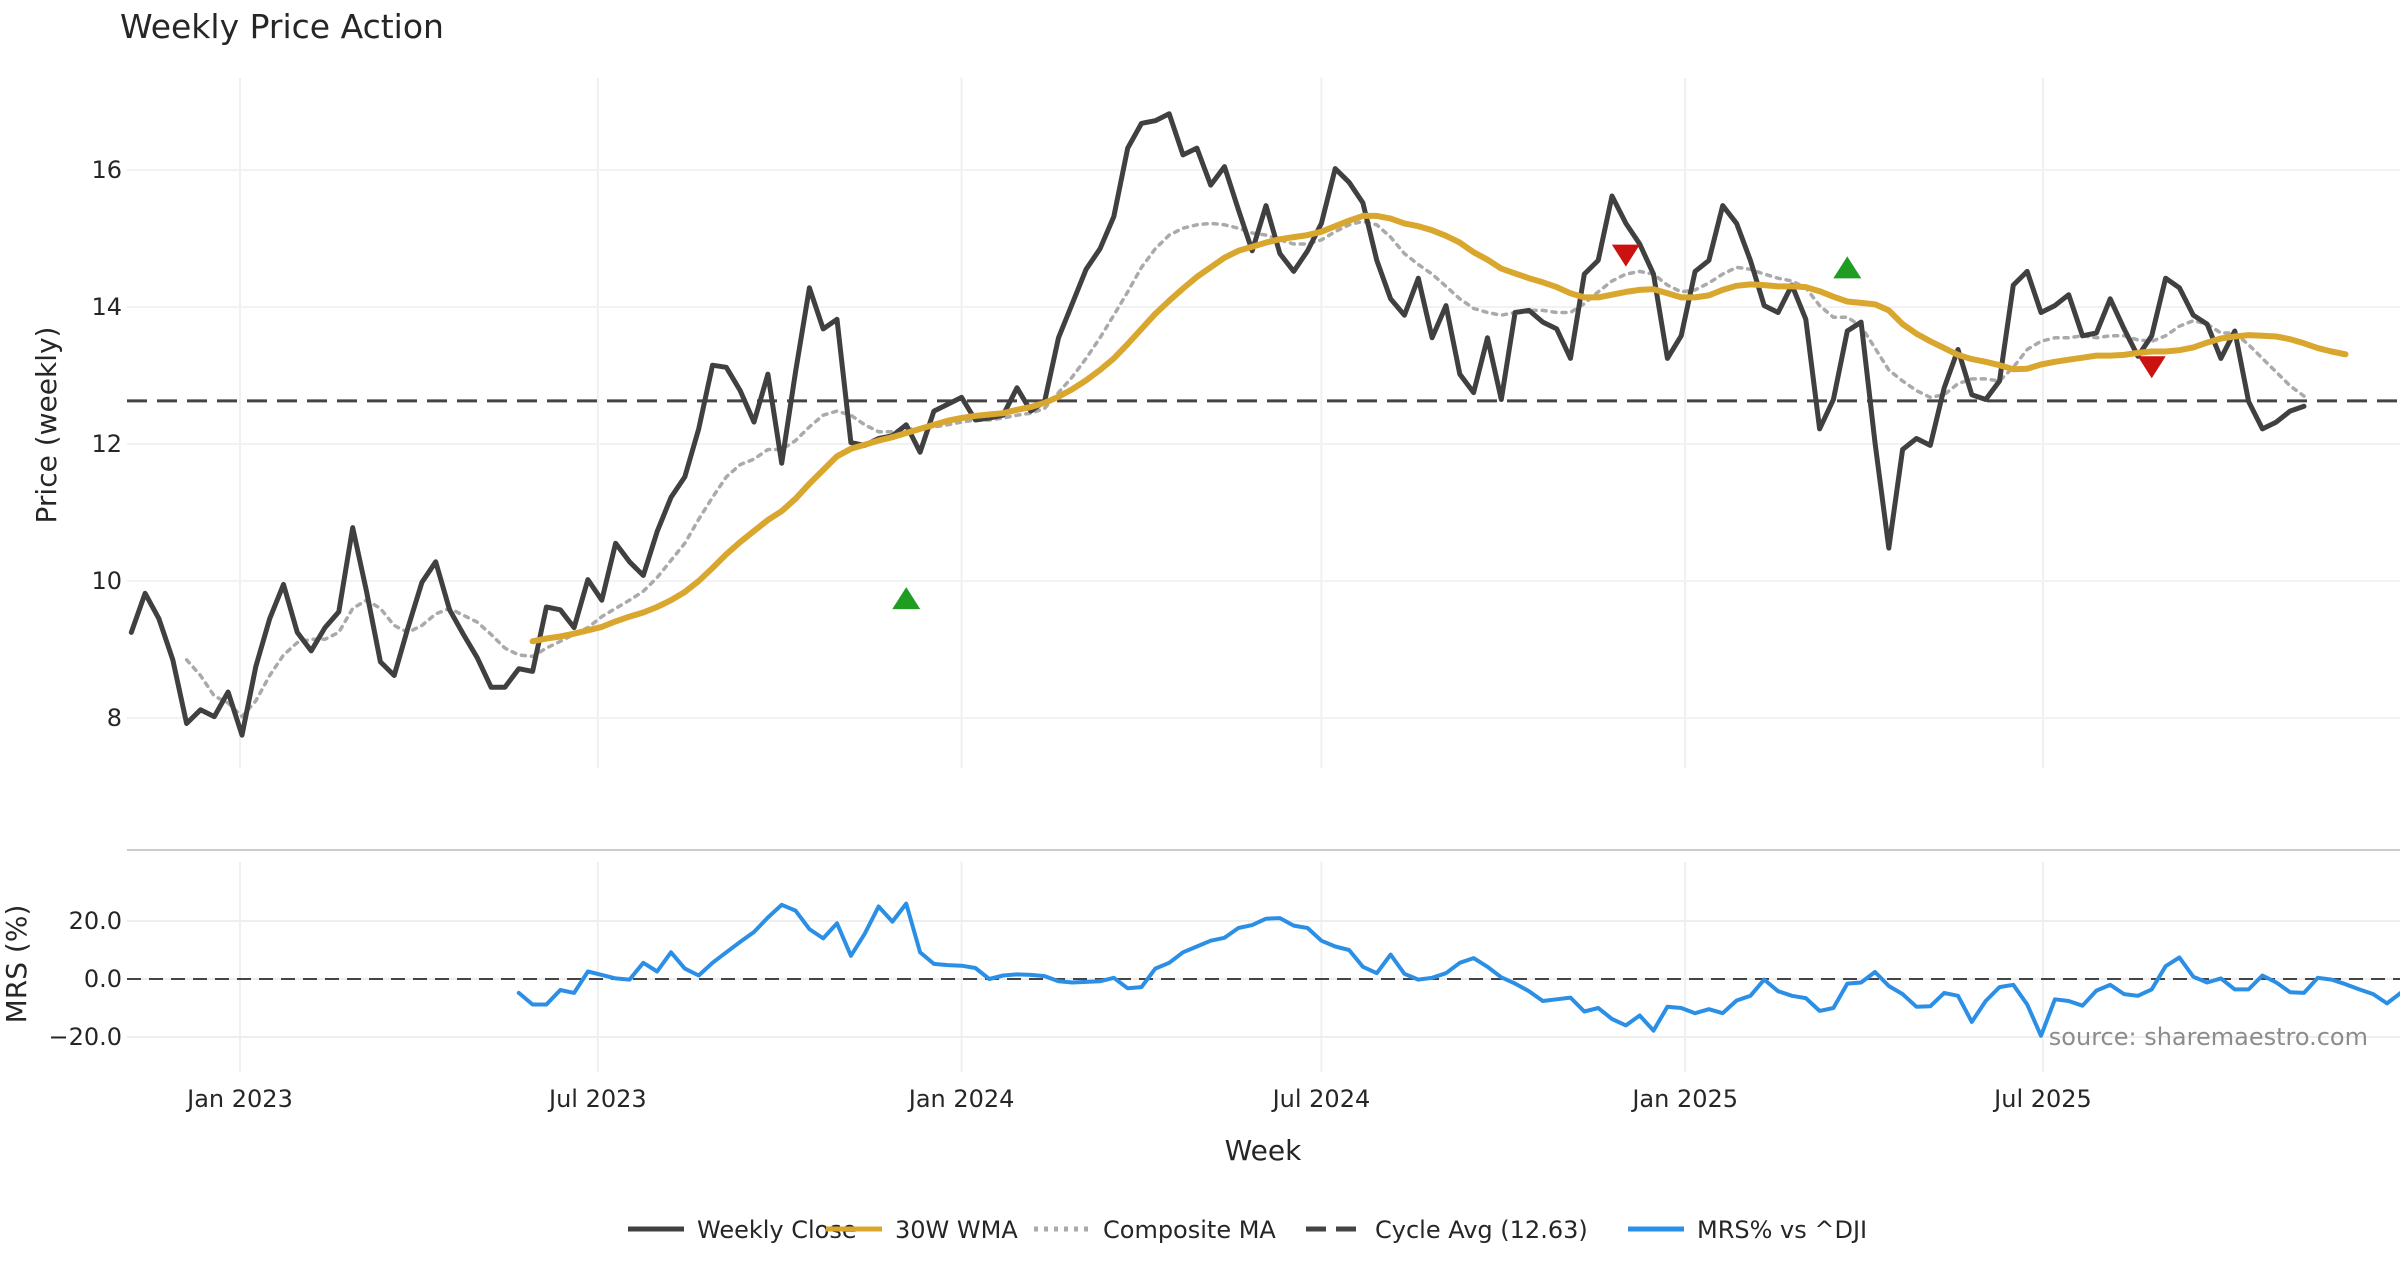  What do you see at coordinates (1481, 1230) in the screenshot?
I see `legend-label-cycle-avg-12-63: Cycle Avg (12.63)` at bounding box center [1481, 1230].